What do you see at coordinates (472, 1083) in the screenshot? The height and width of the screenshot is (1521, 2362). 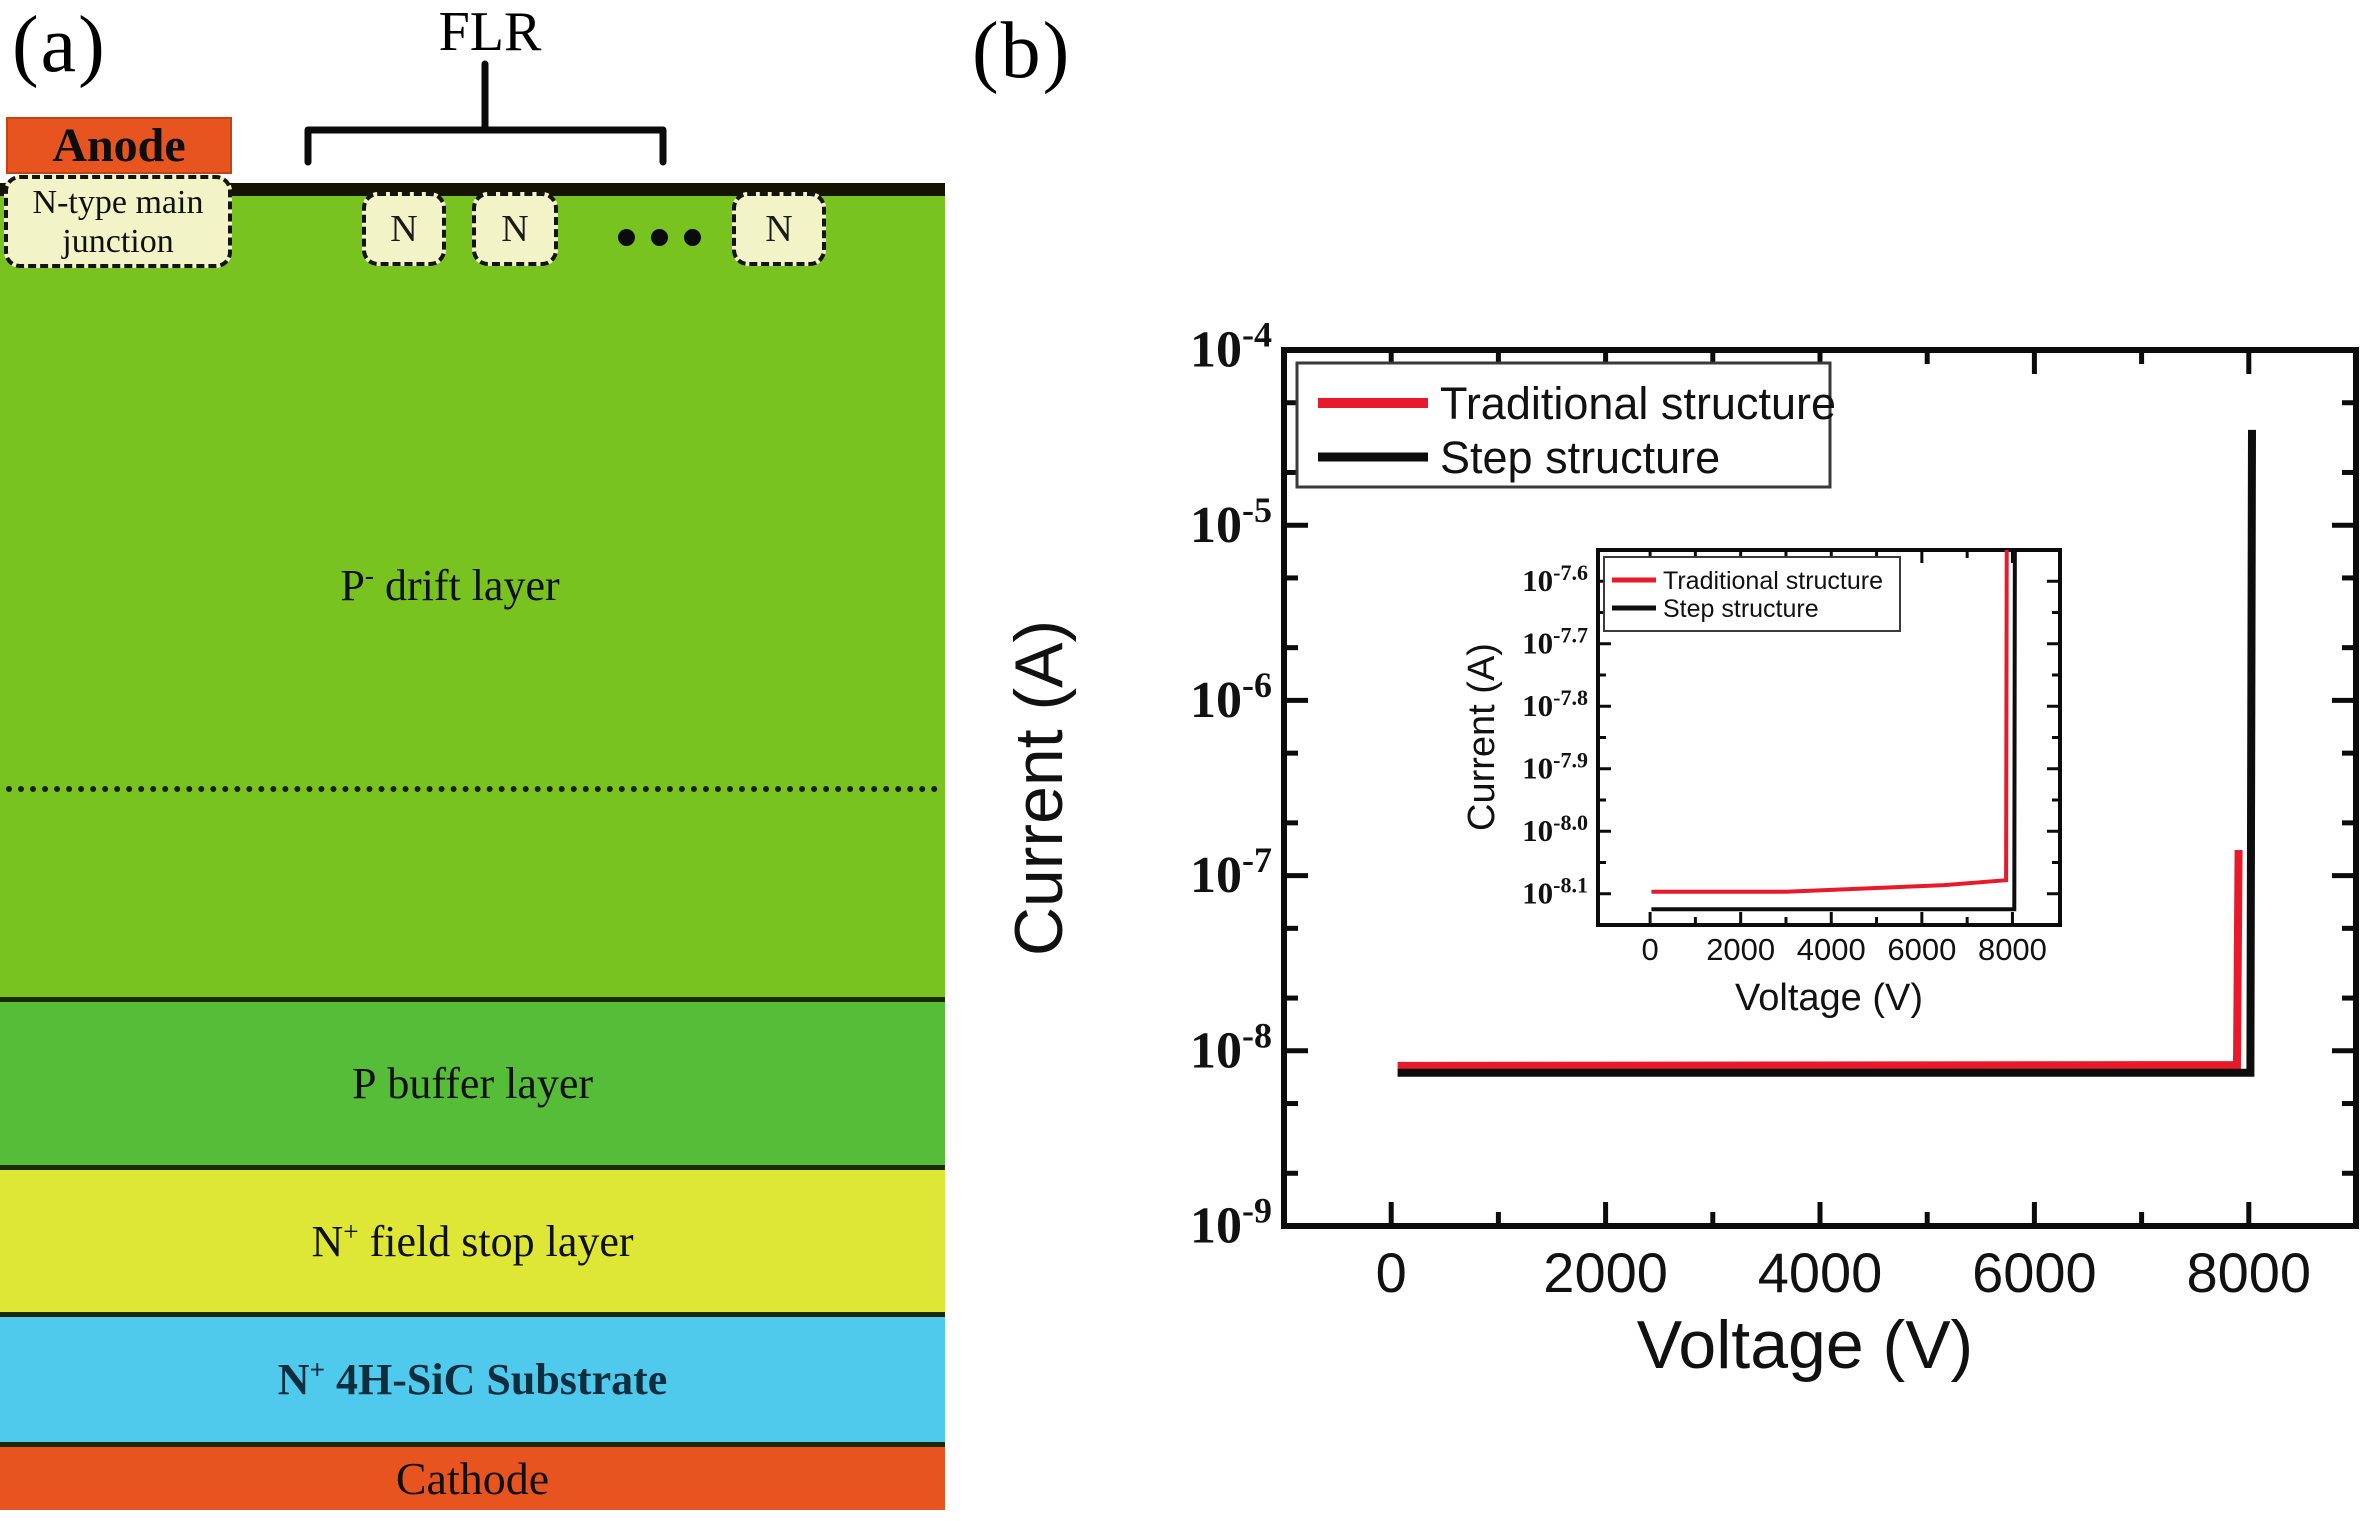 I see `layer-p-buffer: P buffer layer` at bounding box center [472, 1083].